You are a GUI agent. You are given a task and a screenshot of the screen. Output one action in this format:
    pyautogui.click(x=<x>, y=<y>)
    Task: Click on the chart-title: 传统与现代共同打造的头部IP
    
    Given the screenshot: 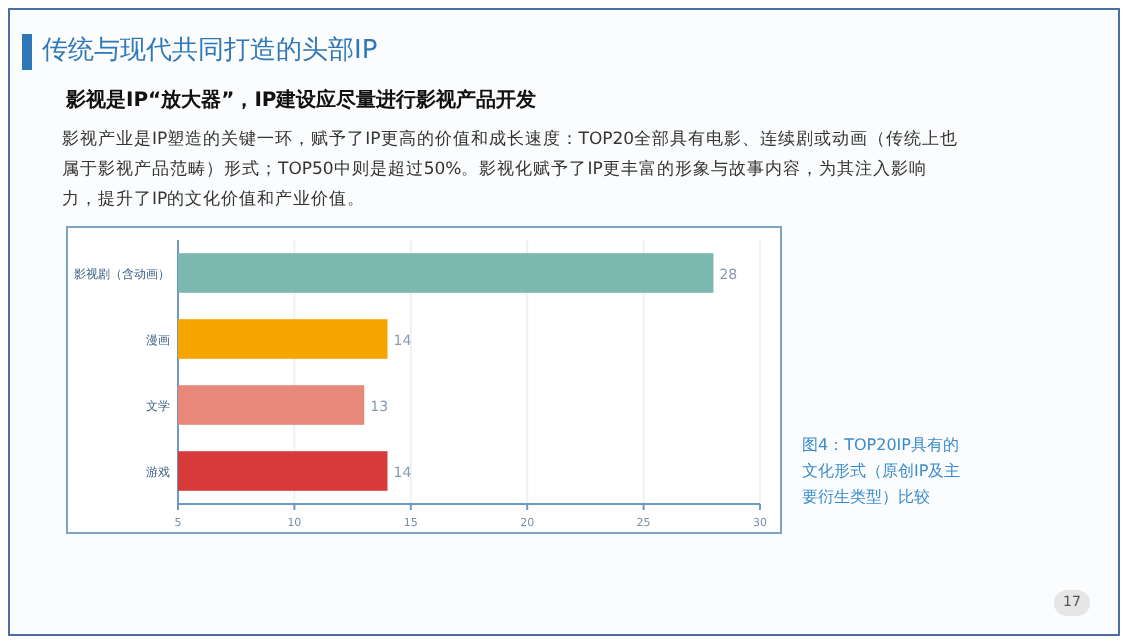 What is the action you would take?
    pyautogui.click(x=210, y=52)
    